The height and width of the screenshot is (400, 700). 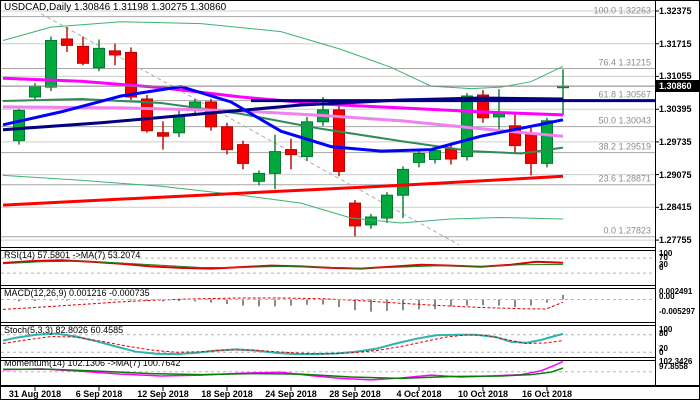 I want to click on ma-blue, so click(x=283, y=119).